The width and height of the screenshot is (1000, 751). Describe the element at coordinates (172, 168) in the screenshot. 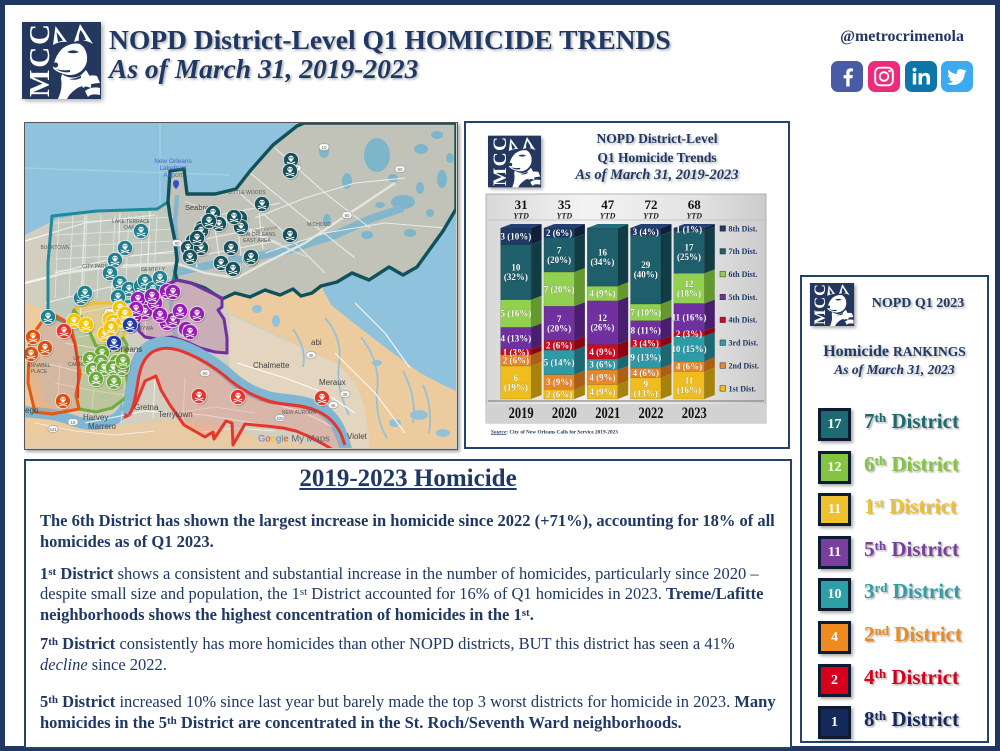

I see `svg-text: Lakefront` at that location.